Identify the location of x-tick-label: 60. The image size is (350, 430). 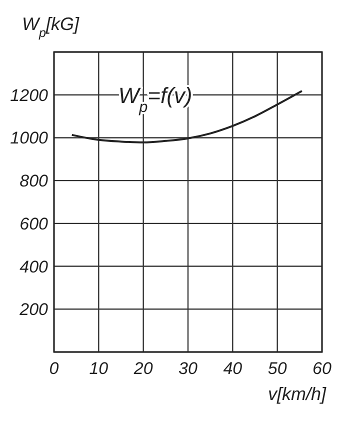
(322, 368).